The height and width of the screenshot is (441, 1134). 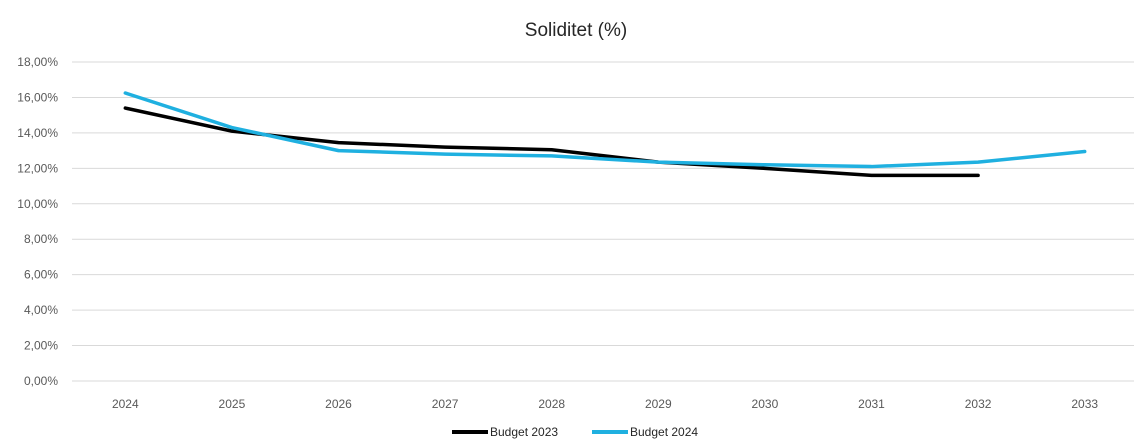 I want to click on x-tick-label: 2033, so click(x=1084, y=404).